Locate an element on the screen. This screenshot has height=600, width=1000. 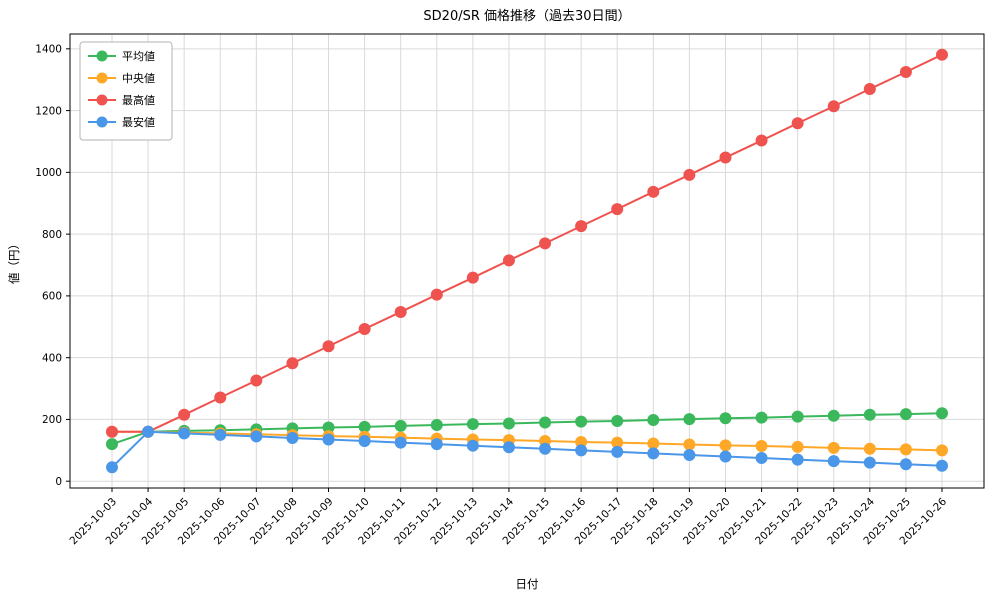
legend-label: 最安値 is located at coordinates (138, 122).